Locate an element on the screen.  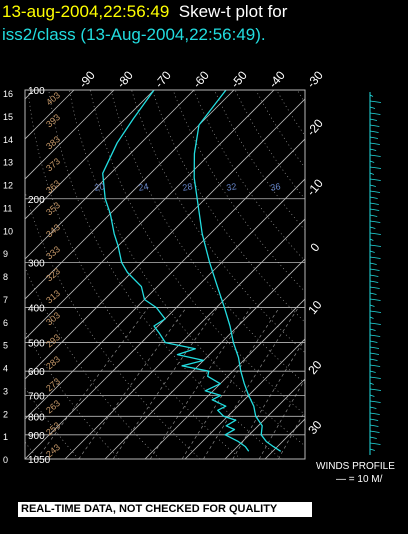
timestamp: 13-aug-2004,22:56:49 is located at coordinates (86, 11).